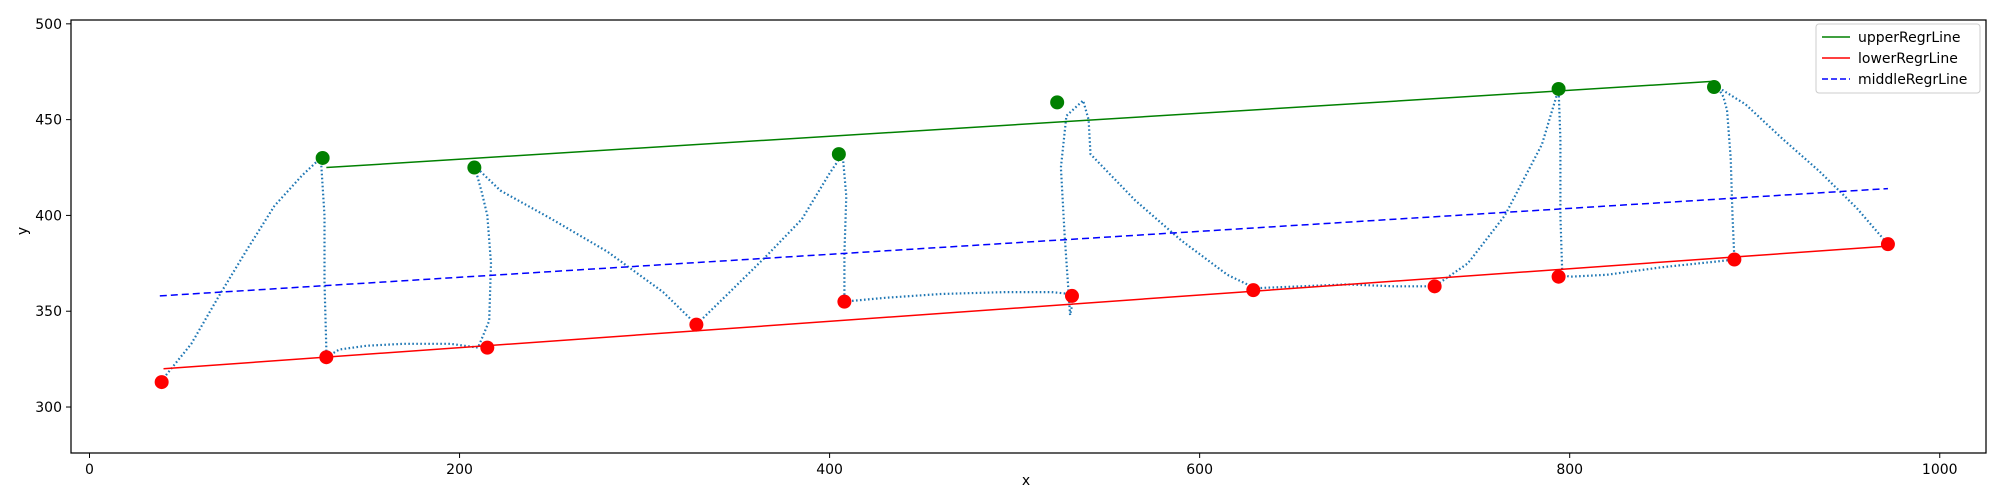 Image resolution: width=2000 pixels, height=500 pixels. What do you see at coordinates (23, 231) in the screenshot?
I see `y-axis-label: y` at bounding box center [23, 231].